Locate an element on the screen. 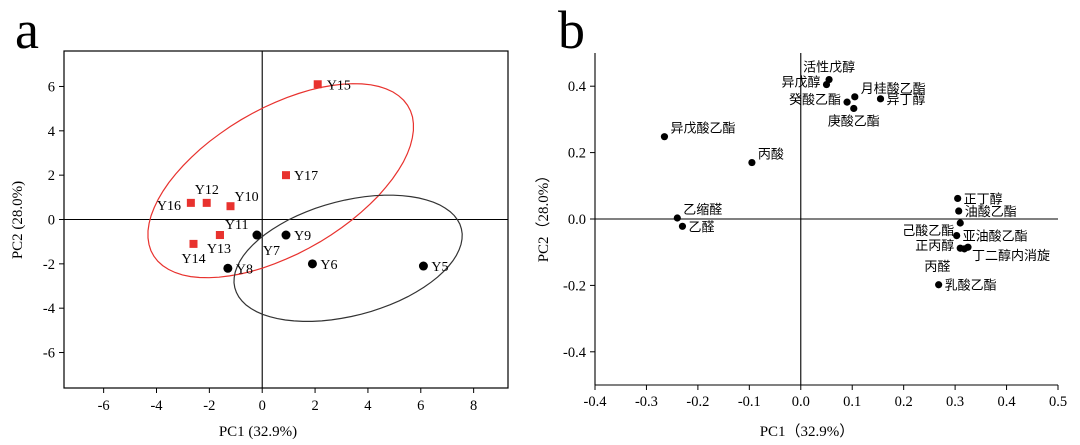  panel-b-ytick-label: 0.2 is located at coordinates (577, 154).